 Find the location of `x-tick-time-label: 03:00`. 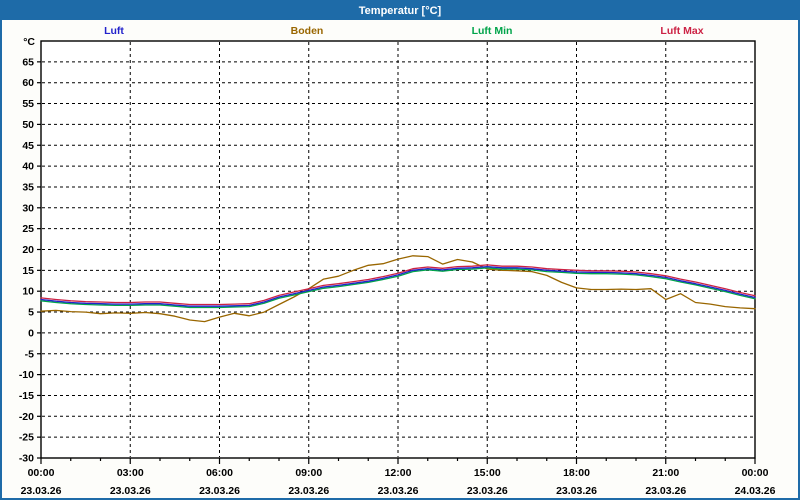

x-tick-time-label: 03:00 is located at coordinates (130, 473).